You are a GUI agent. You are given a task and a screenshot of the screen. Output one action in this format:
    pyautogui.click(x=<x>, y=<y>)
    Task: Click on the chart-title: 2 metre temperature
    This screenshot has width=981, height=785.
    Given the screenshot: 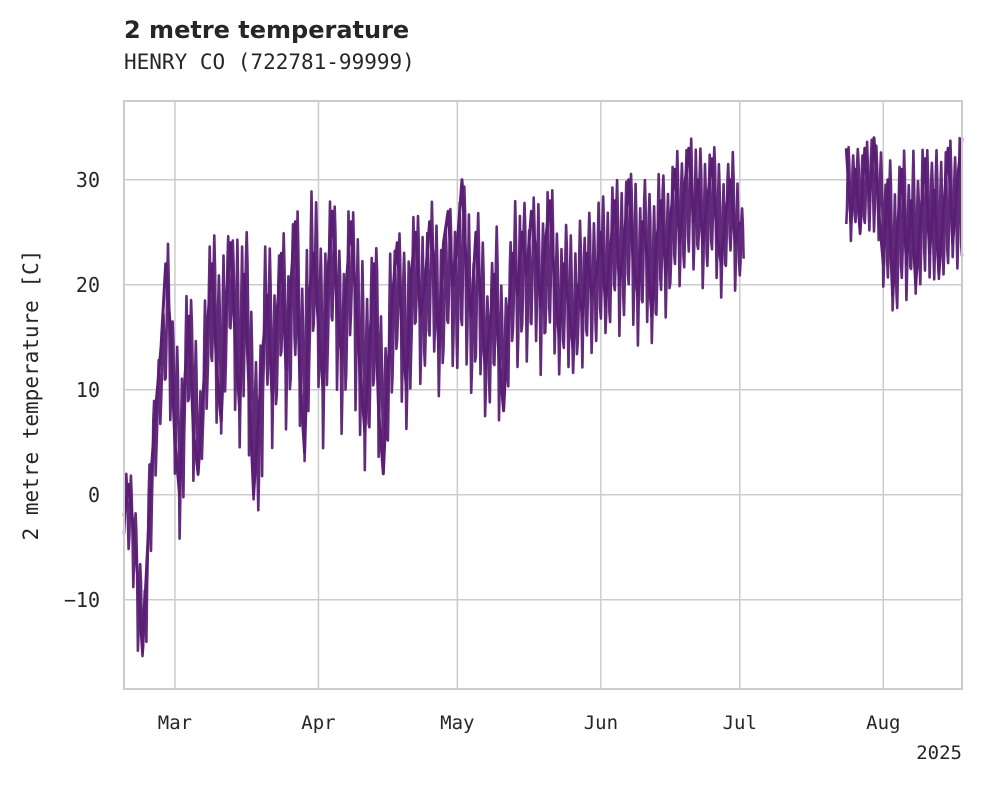 What is the action you would take?
    pyautogui.click(x=267, y=30)
    